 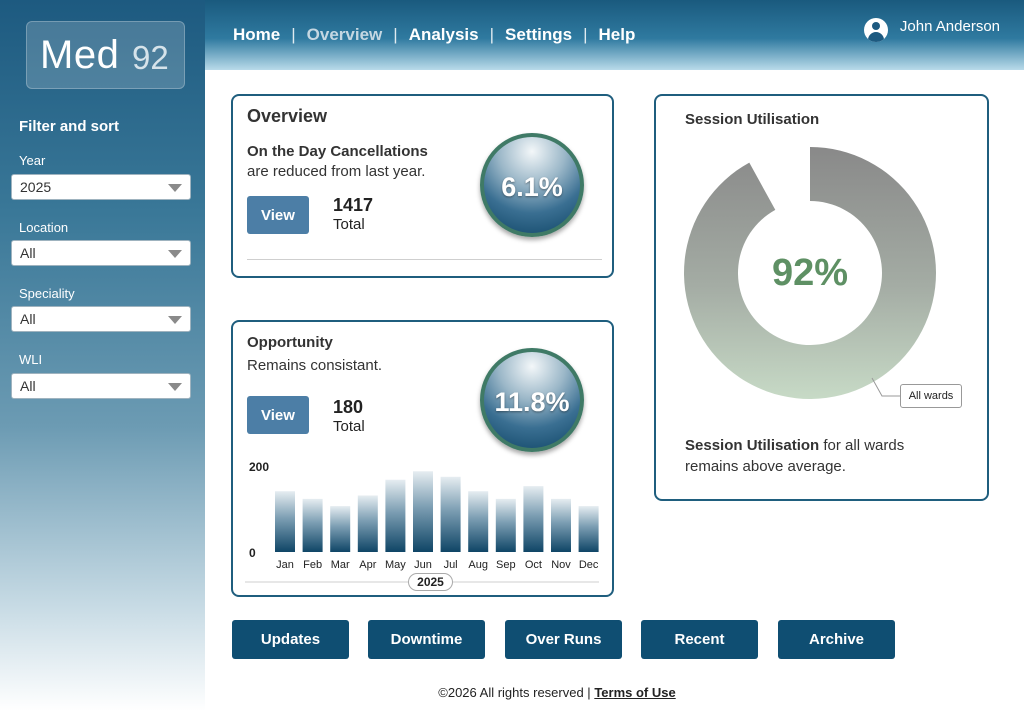 What do you see at coordinates (337, 151) in the screenshot?
I see `overview-subtitle: On the Day Cancellations` at bounding box center [337, 151].